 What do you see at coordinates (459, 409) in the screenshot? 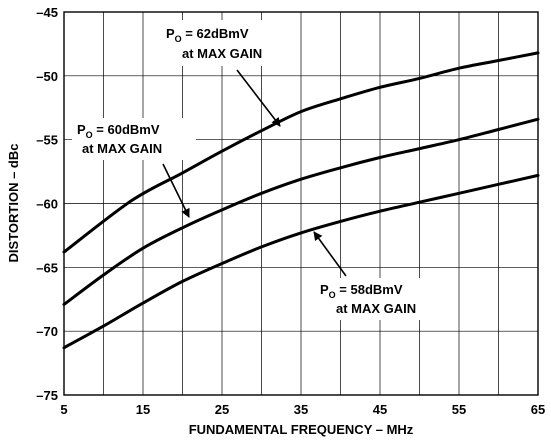
I see `x-tick-label: 55` at bounding box center [459, 409].